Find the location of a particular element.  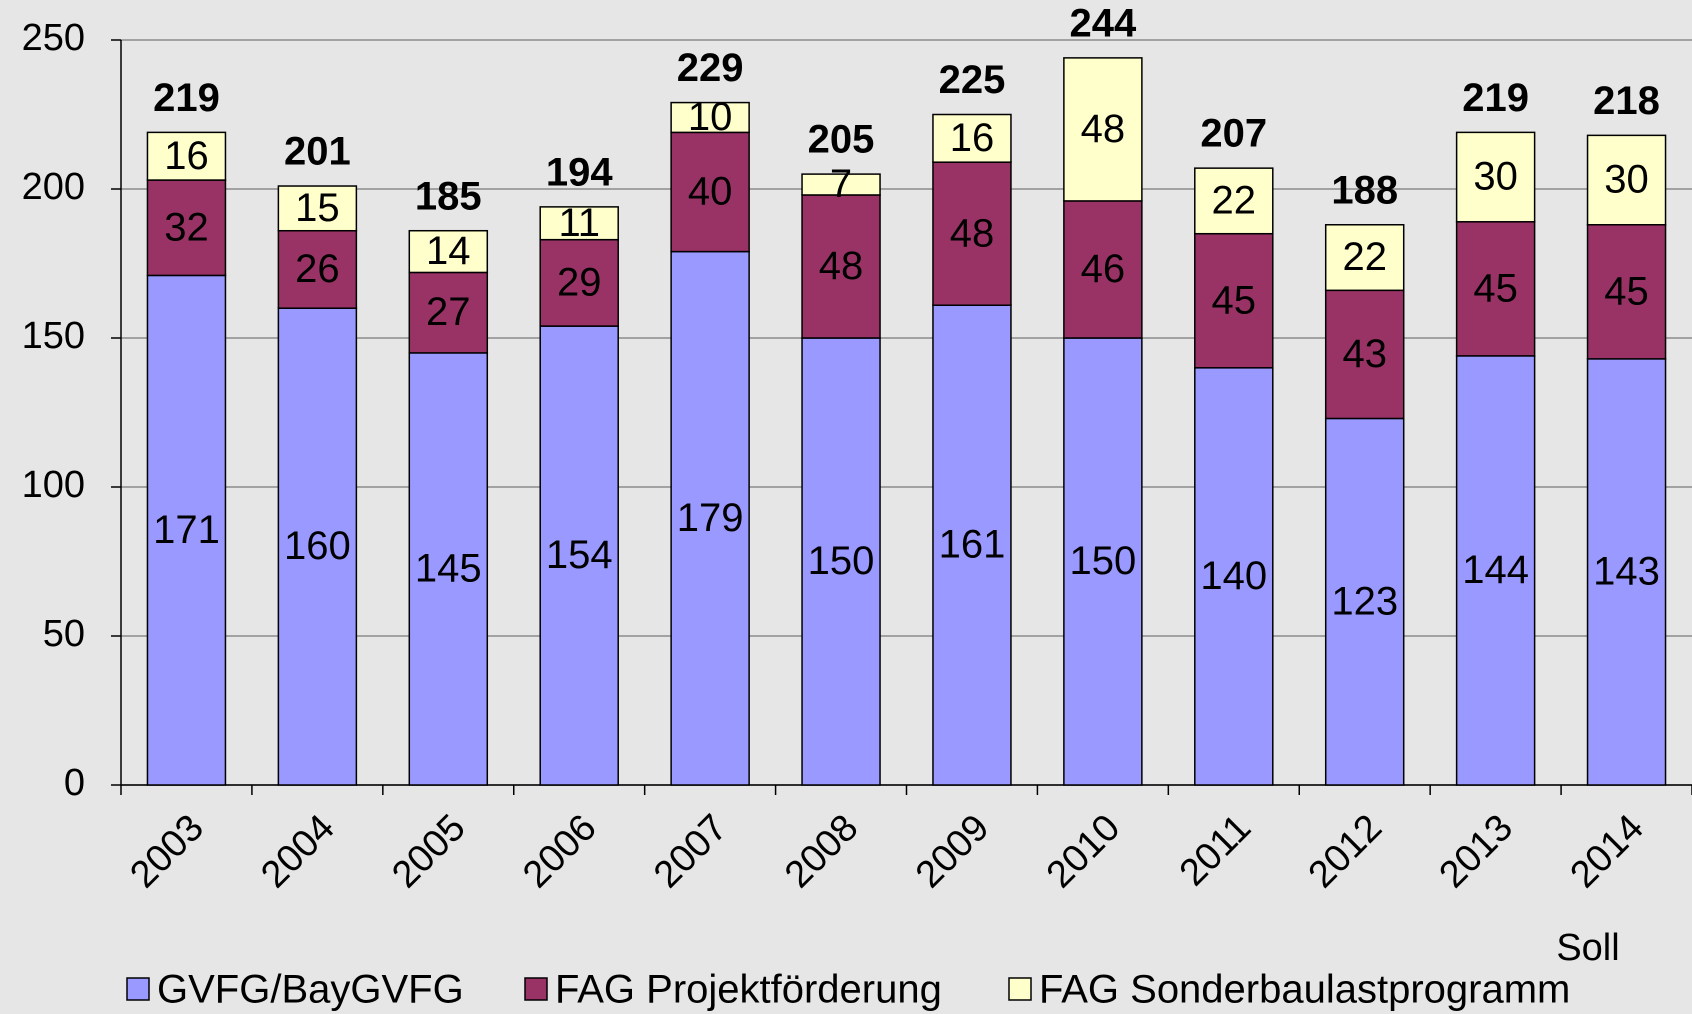

value-label: 179 is located at coordinates (710, 518).